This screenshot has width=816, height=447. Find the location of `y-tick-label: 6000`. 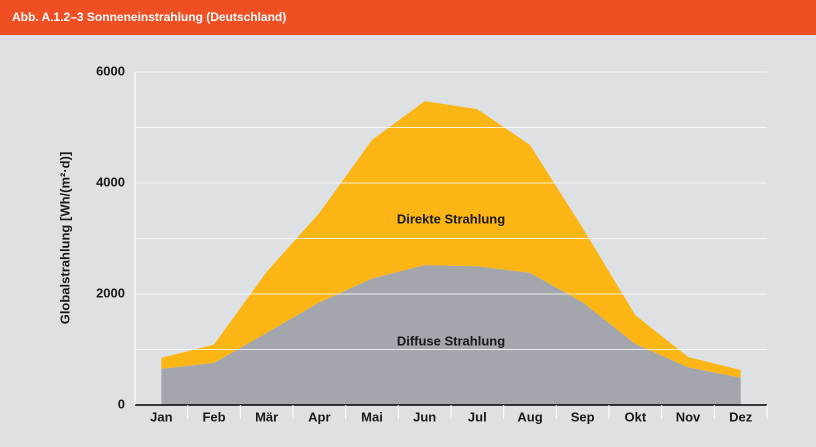

y-tick-label: 6000 is located at coordinates (110, 70).